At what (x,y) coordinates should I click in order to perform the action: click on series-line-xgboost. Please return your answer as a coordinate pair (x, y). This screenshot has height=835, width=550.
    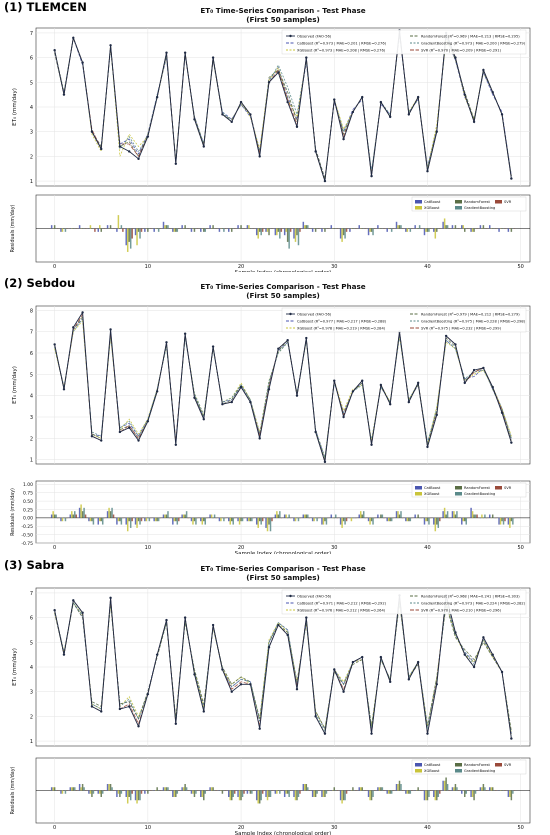
    Looking at the image, I should click on (283, 667).